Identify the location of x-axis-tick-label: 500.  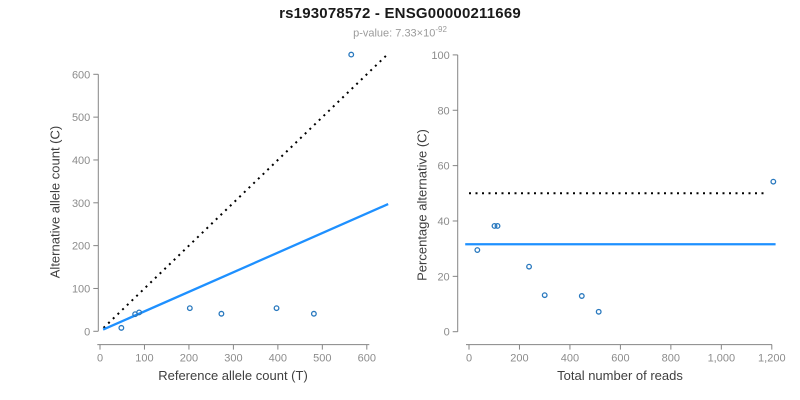
(322, 359).